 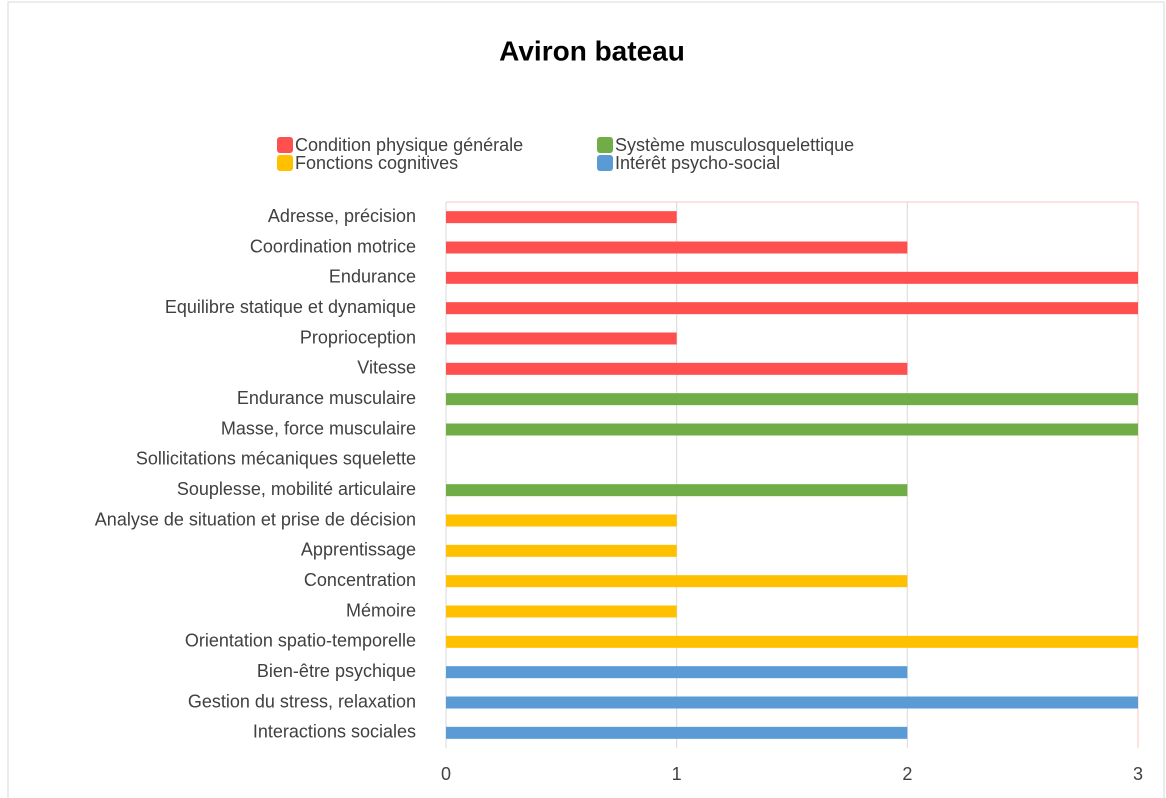 I want to click on y-tick-label: Adresse, précision, so click(x=342, y=216).